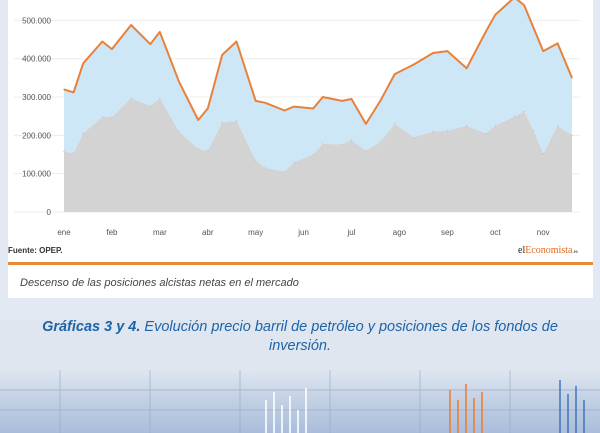  What do you see at coordinates (447, 232) in the screenshot?
I see `x-tick-label: sep` at bounding box center [447, 232].